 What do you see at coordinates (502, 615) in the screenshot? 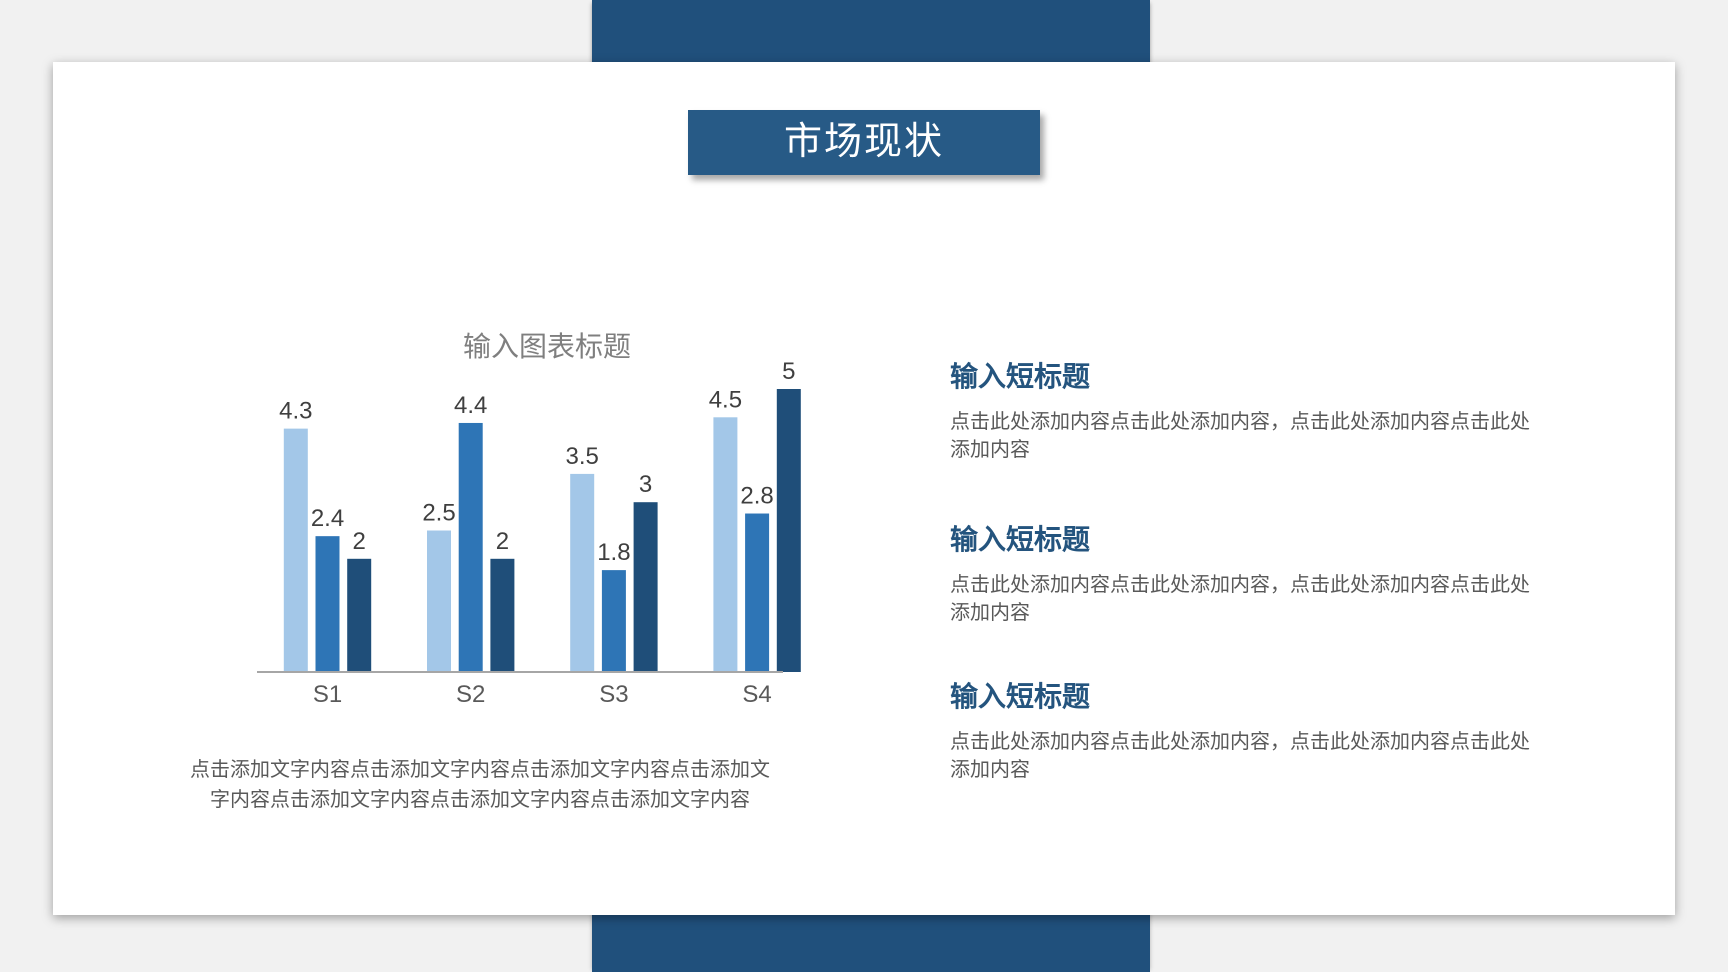
I see `bar-dark-blue-series-S2` at bounding box center [502, 615].